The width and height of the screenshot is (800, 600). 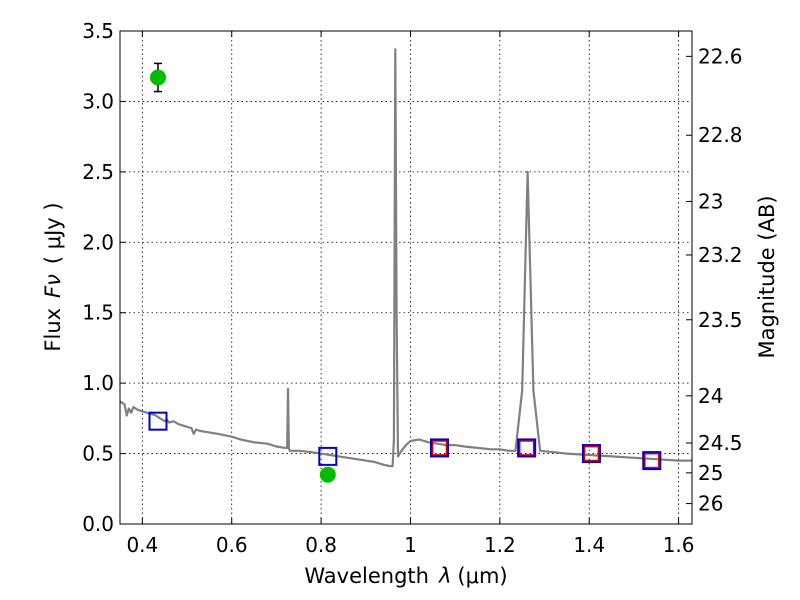 I want to click on y2-tick-label: 24.5, so click(x=720, y=443).